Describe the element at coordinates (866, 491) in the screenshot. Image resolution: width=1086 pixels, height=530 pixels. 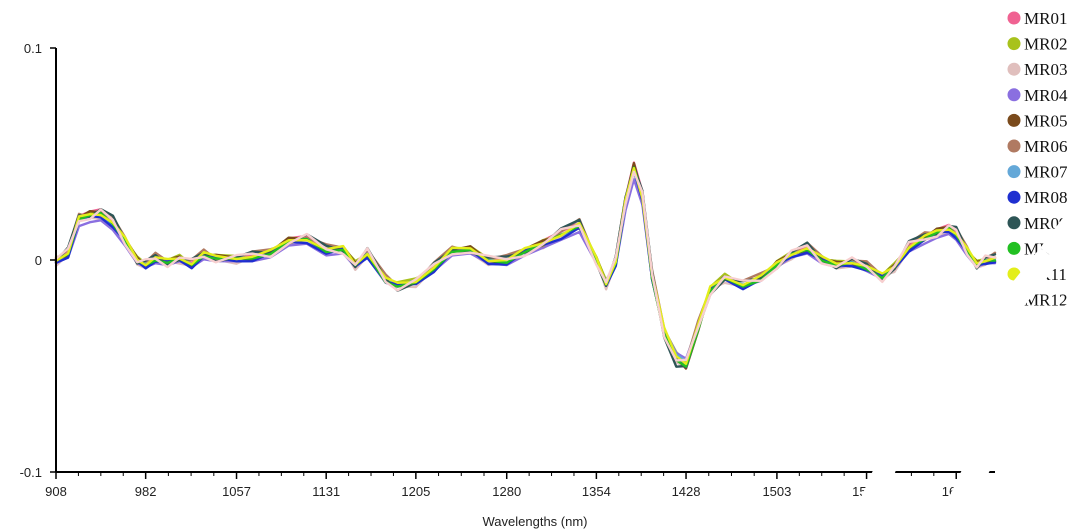
I see `x-tick-label: 1577` at that location.